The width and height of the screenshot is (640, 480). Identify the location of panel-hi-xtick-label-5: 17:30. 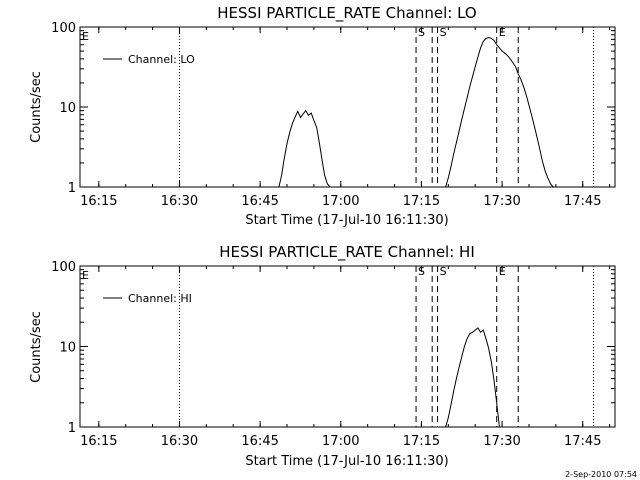
(501, 441).